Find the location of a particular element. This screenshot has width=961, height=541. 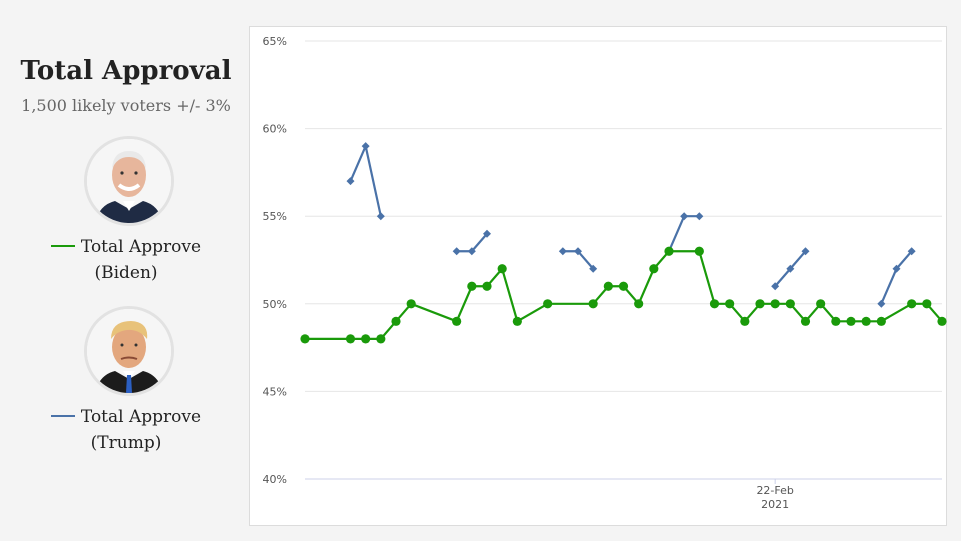

chart-subtitle: 1,500 likely voters +/- 3% is located at coordinates (126, 105).